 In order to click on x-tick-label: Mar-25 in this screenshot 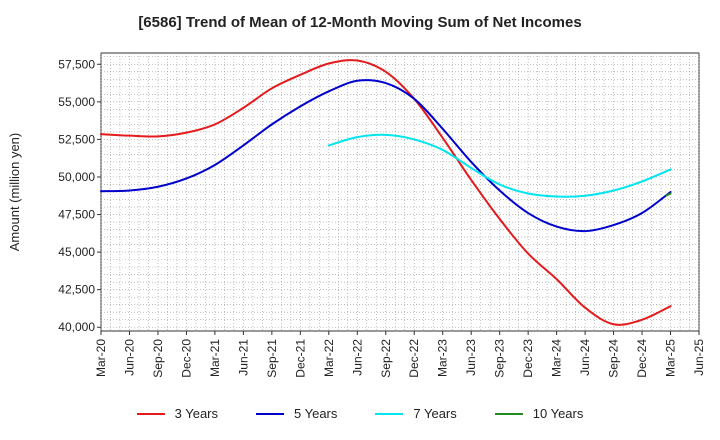, I will do `click(671, 358)`.